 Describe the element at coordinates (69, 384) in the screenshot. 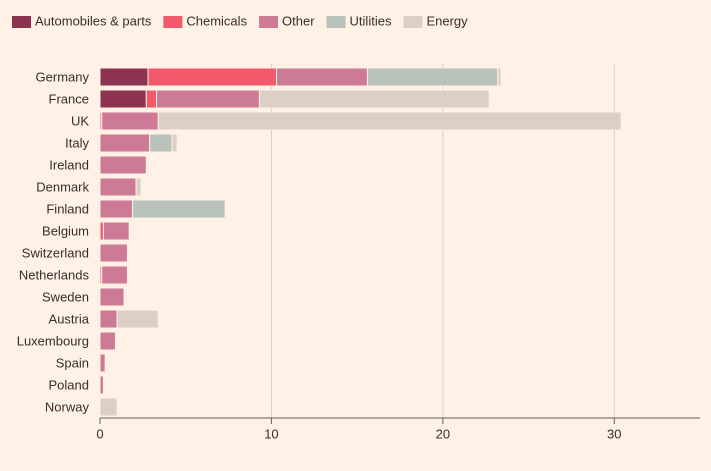

I see `y-tick-label: Poland` at that location.